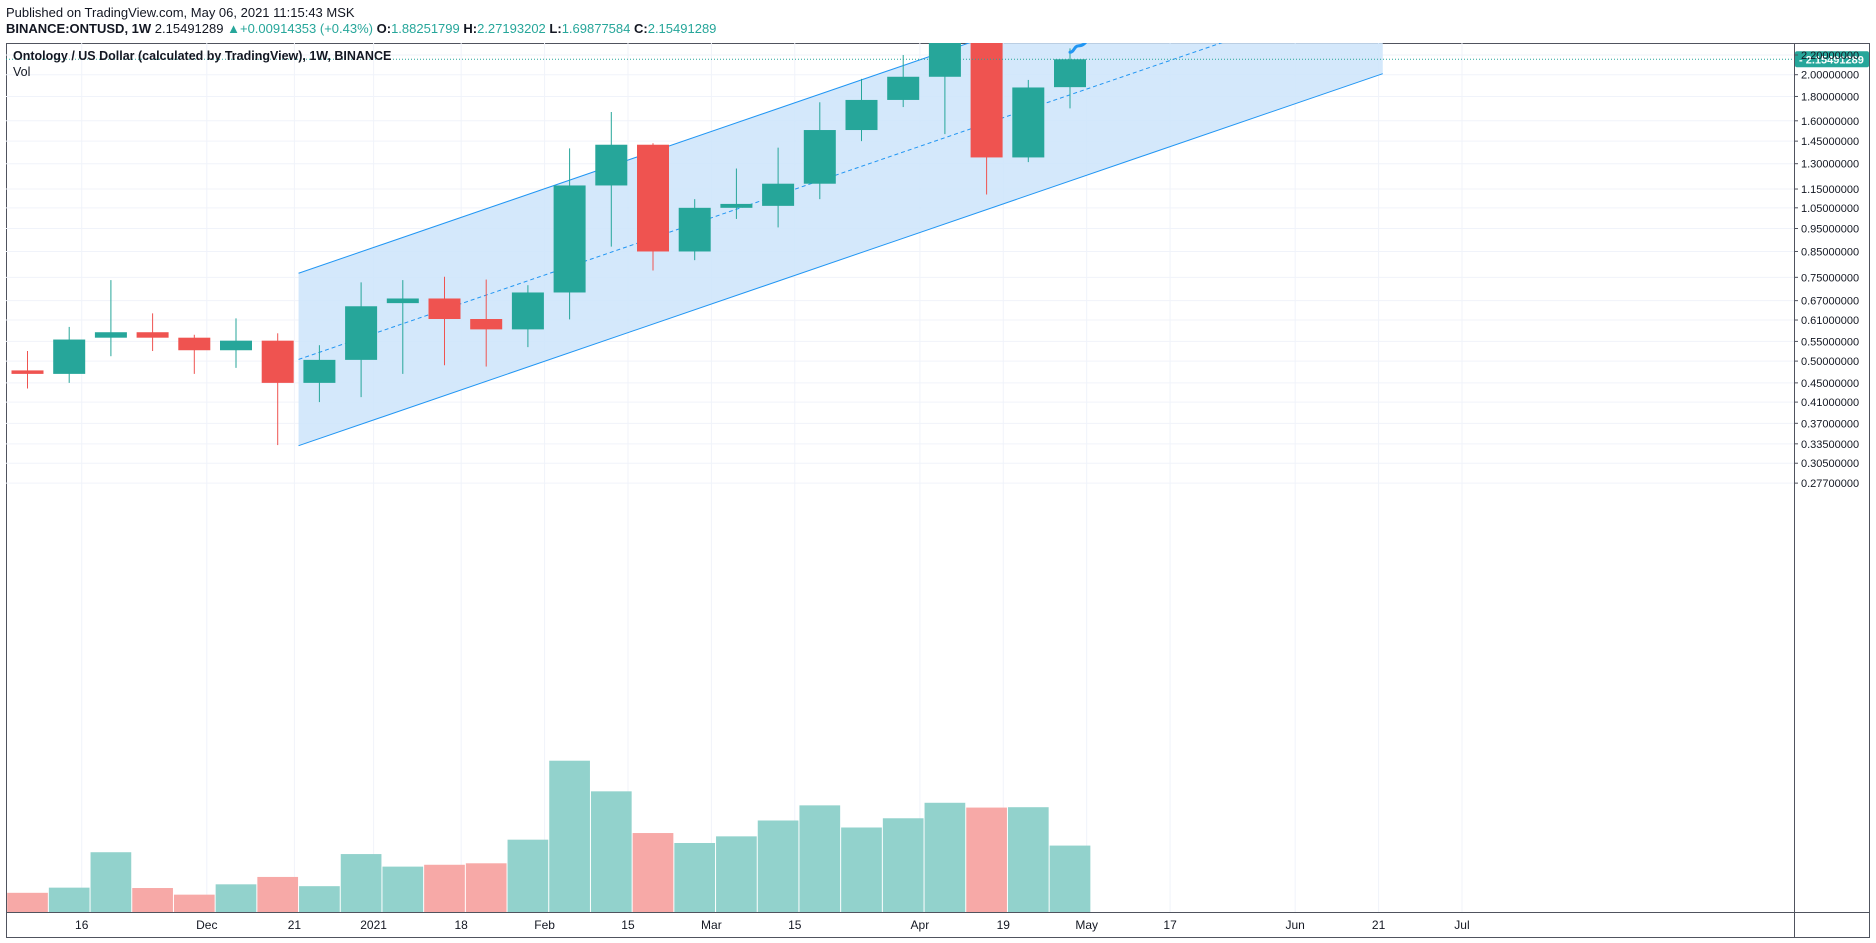  Describe the element at coordinates (511, 28) in the screenshot. I see `high-value: 2.27193202` at that location.